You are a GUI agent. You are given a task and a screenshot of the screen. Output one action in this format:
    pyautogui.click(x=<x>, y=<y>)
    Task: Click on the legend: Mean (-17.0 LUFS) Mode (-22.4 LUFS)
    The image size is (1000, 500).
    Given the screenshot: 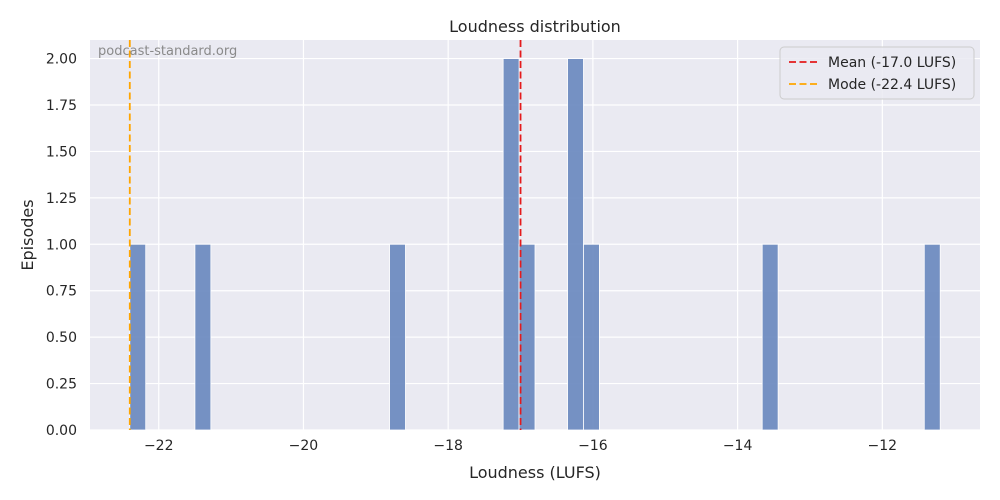 What is the action you would take?
    pyautogui.click(x=877, y=73)
    